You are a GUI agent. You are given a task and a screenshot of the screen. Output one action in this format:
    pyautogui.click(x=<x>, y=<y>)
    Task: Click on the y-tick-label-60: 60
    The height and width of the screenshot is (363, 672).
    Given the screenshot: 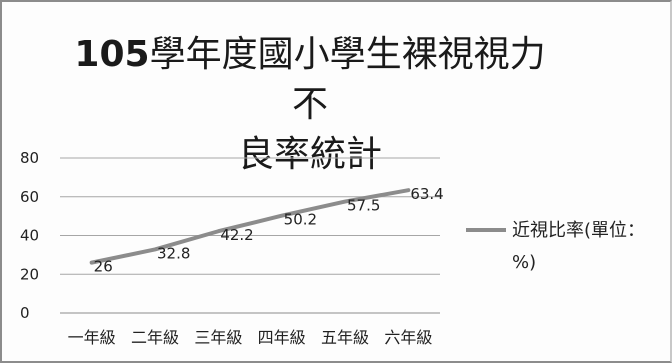 What is the action you would take?
    pyautogui.click(x=29, y=197)
    